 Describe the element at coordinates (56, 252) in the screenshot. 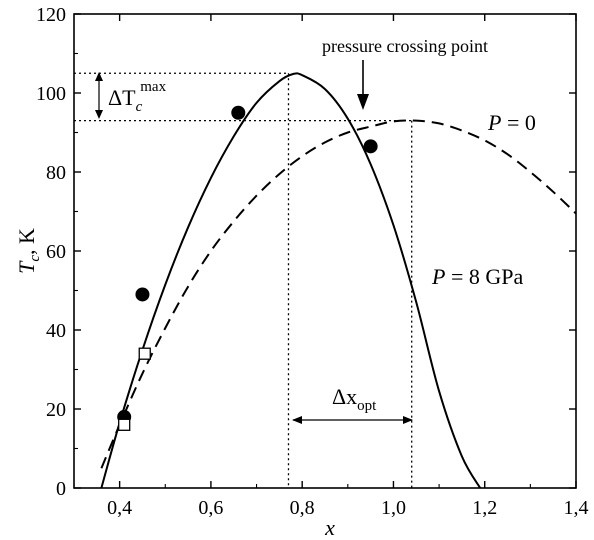

I see `y-tick-label: 60` at that location.